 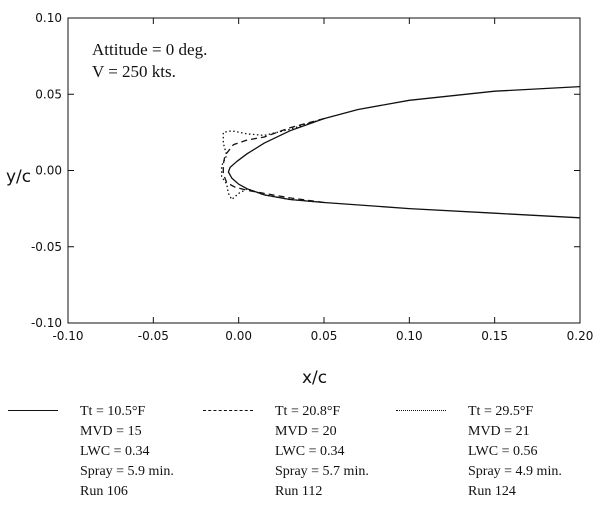 What do you see at coordinates (33, 410) in the screenshot?
I see `legend-line-solid` at bounding box center [33, 410].